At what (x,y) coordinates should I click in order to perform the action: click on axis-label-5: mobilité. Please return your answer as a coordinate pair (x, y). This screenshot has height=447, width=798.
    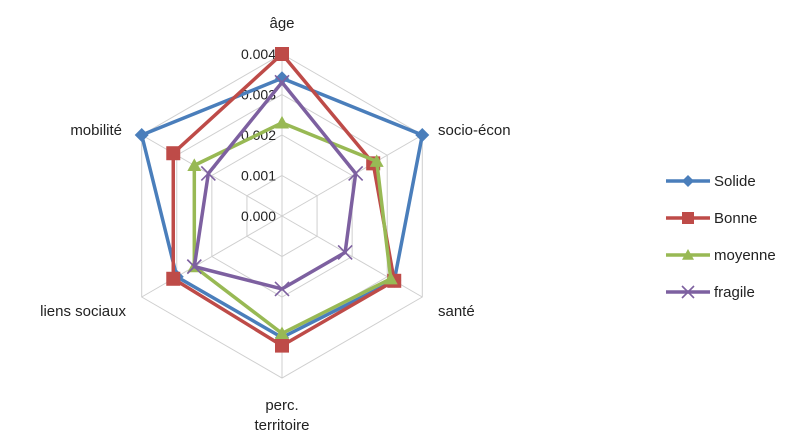
    Looking at the image, I should click on (96, 130).